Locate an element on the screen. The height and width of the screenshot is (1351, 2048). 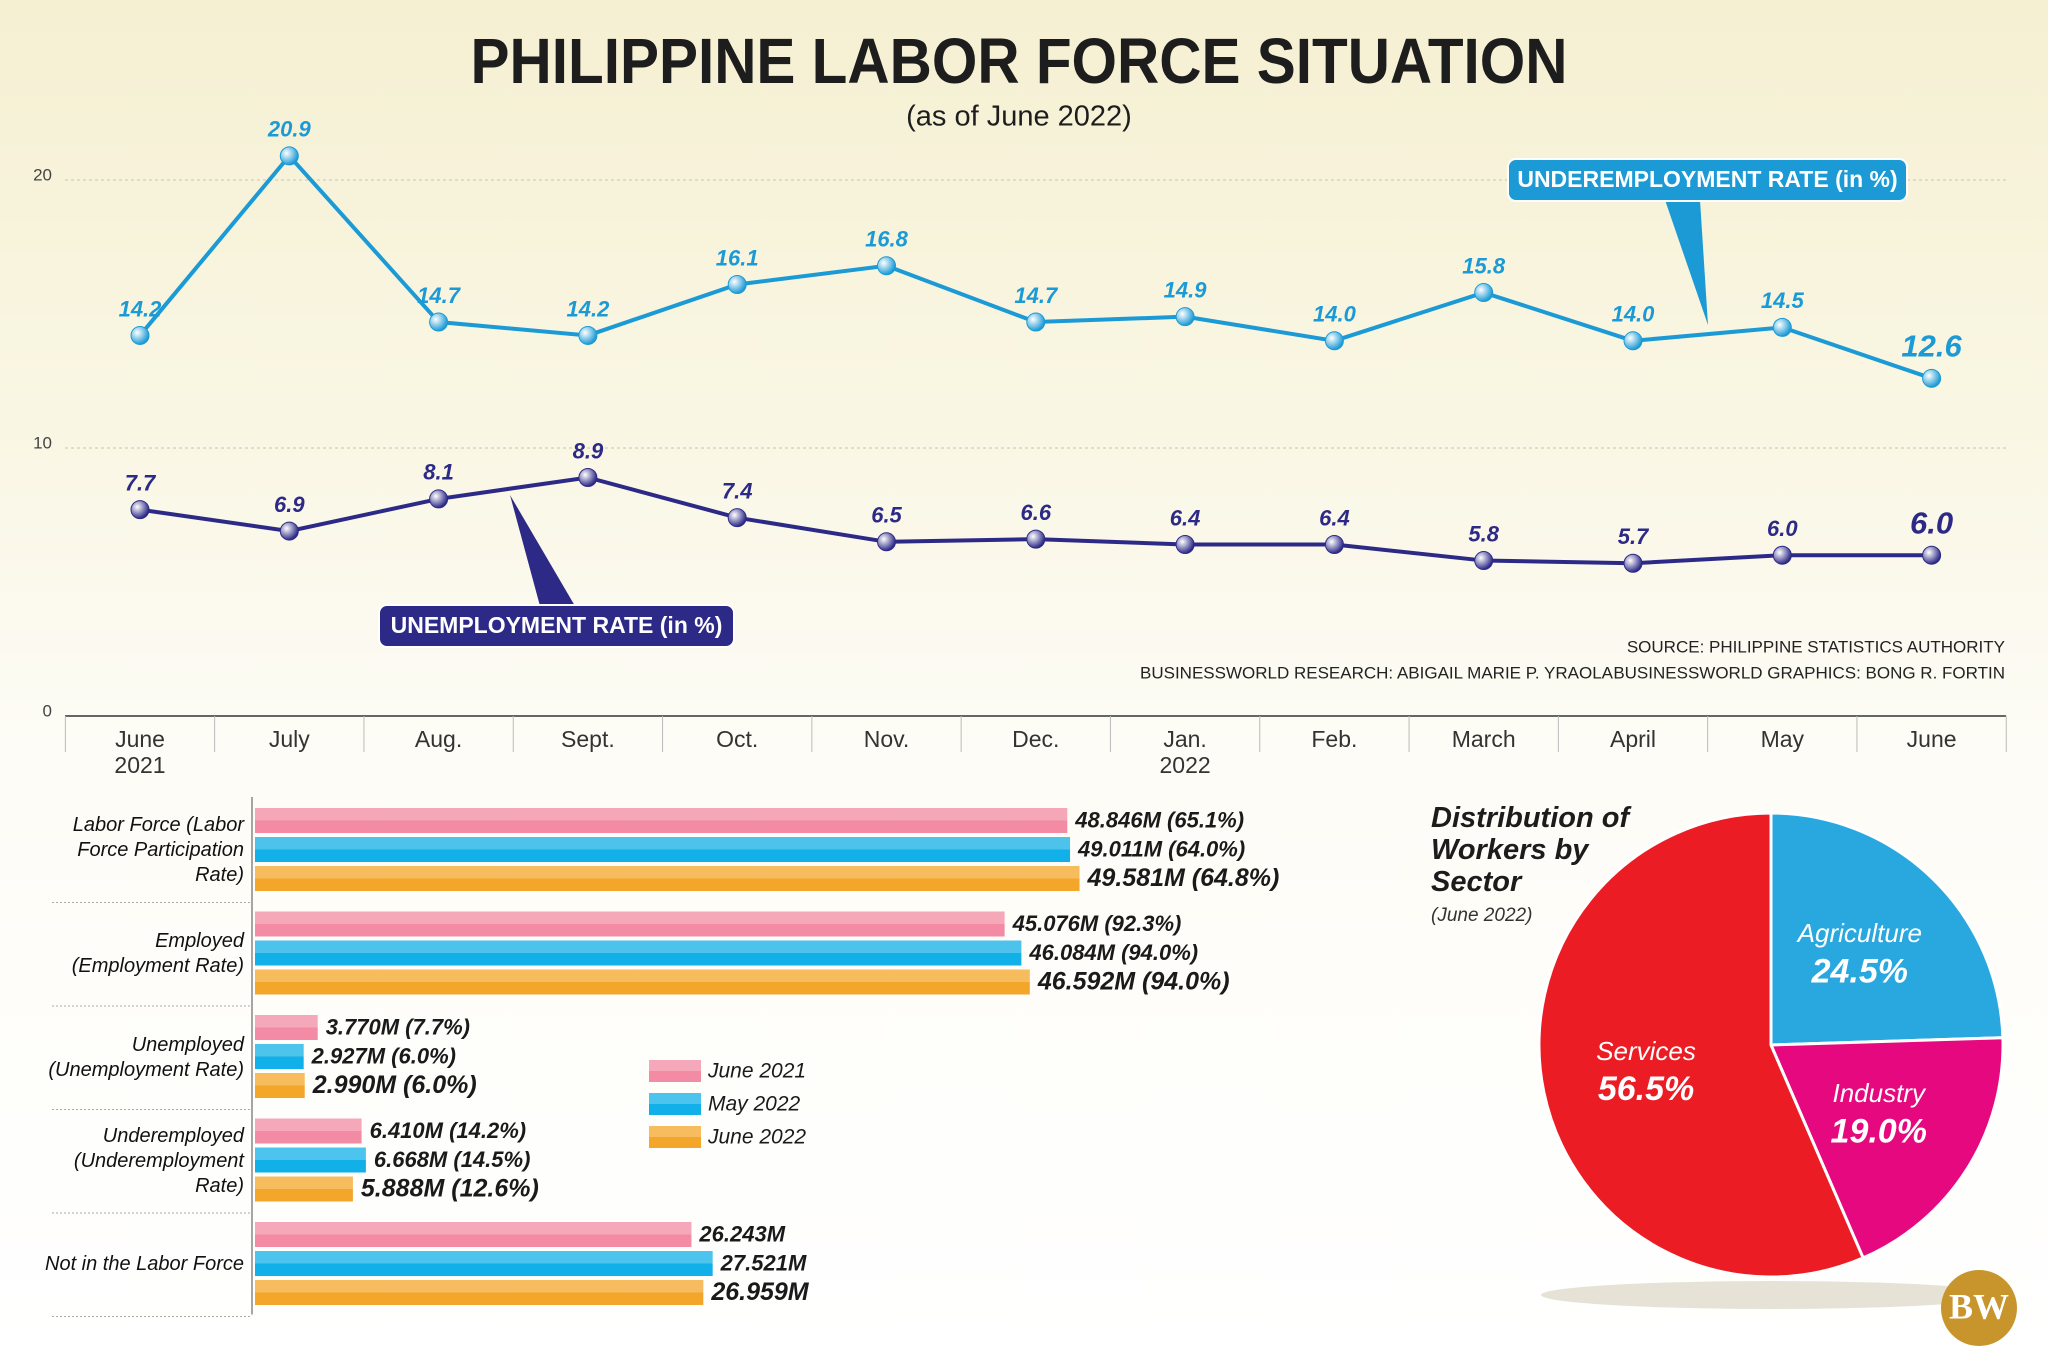
slice-value: 19.0% is located at coordinates (1879, 1131).